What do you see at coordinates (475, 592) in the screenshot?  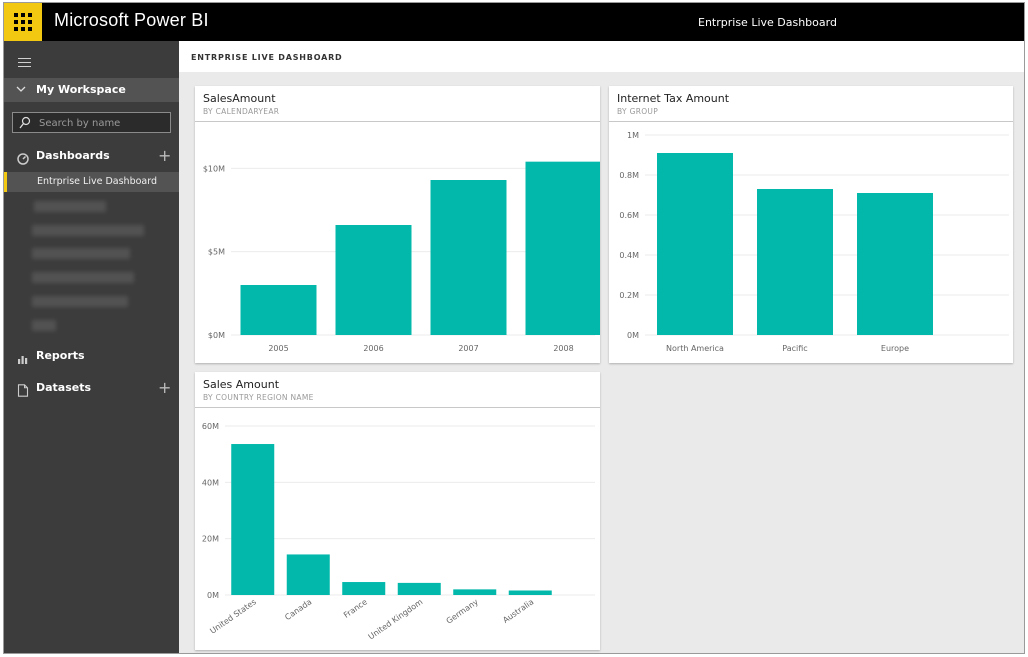 I see `bar-germany` at bounding box center [475, 592].